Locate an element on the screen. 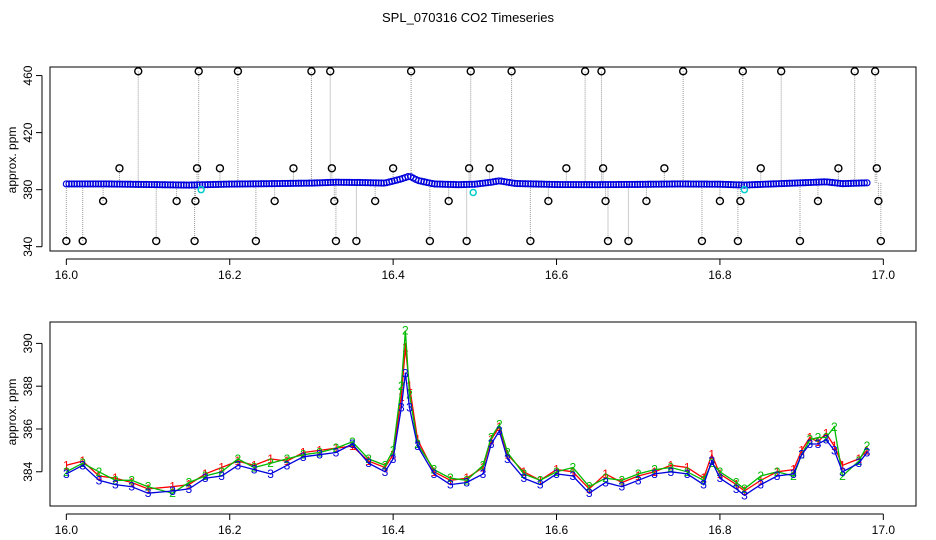  top-flagged-point is located at coordinates (473, 192).